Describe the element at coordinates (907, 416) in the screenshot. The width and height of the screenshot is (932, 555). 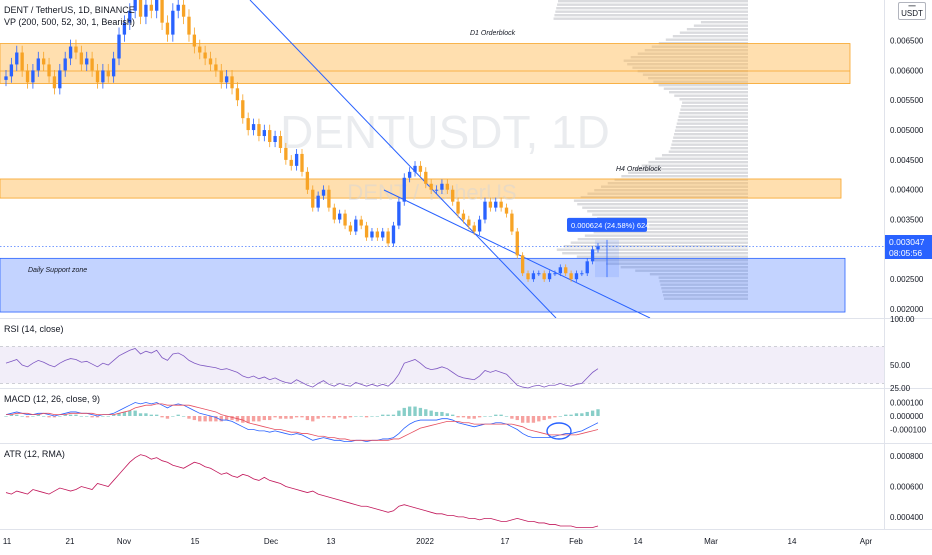
I see `macd-tick: 0.000000` at that location.